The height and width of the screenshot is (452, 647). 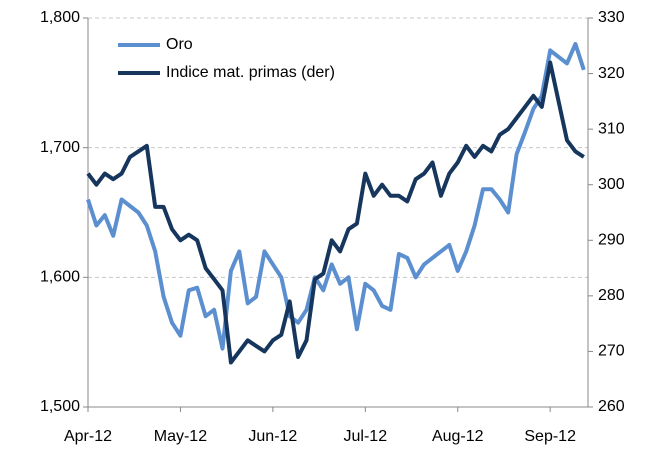 What do you see at coordinates (366, 436) in the screenshot?
I see `x-tick-label: Jul-12` at bounding box center [366, 436].